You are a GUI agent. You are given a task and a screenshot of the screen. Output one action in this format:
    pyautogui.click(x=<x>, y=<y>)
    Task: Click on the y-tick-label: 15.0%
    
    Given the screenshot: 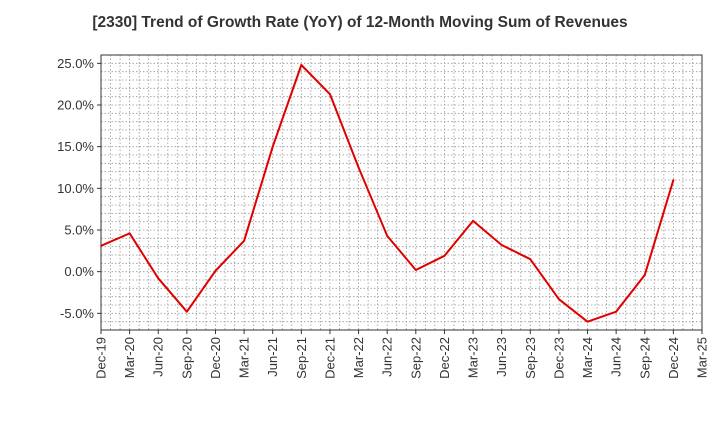 What is the action you would take?
    pyautogui.click(x=75, y=146)
    